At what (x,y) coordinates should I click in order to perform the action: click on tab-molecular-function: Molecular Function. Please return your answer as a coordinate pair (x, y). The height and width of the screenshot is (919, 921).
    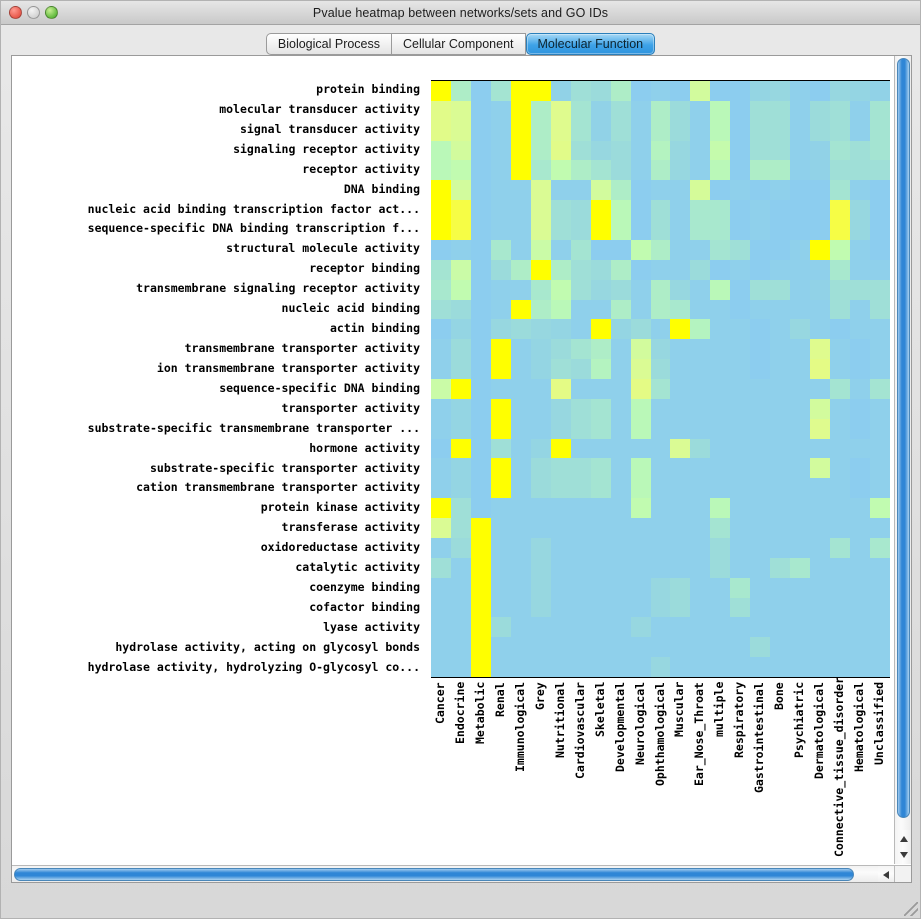
    Looking at the image, I should click on (590, 44).